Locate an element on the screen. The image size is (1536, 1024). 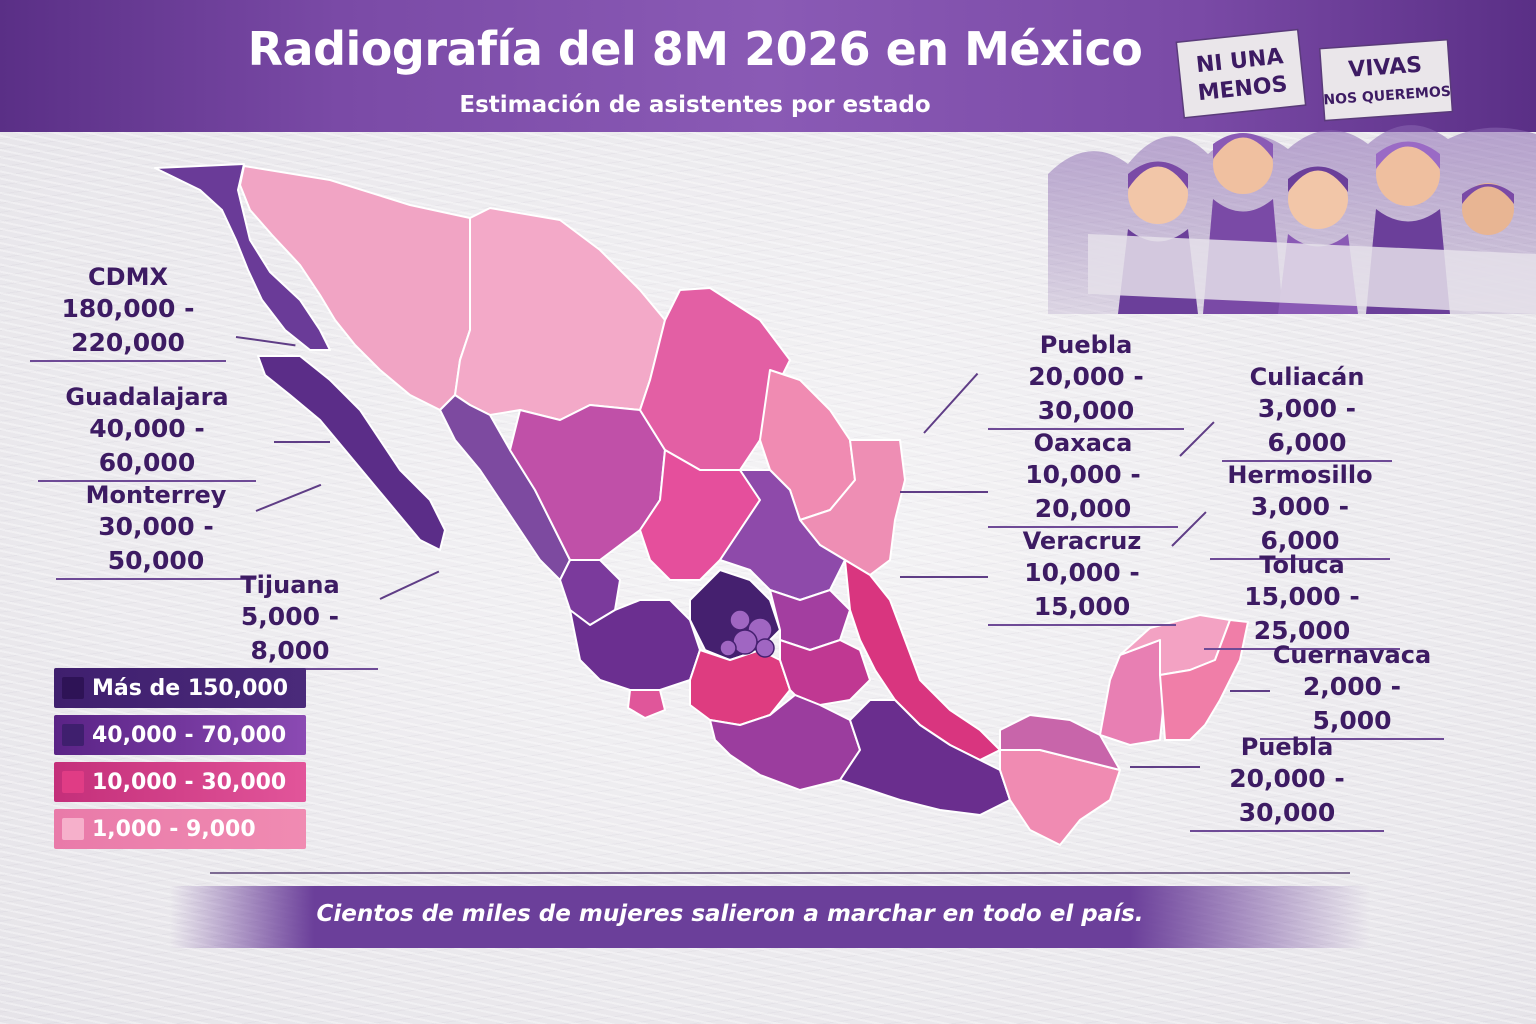
callout-guadalajara: Guadalajara 40,000 - 60,000 is located at coordinates (147, 432).